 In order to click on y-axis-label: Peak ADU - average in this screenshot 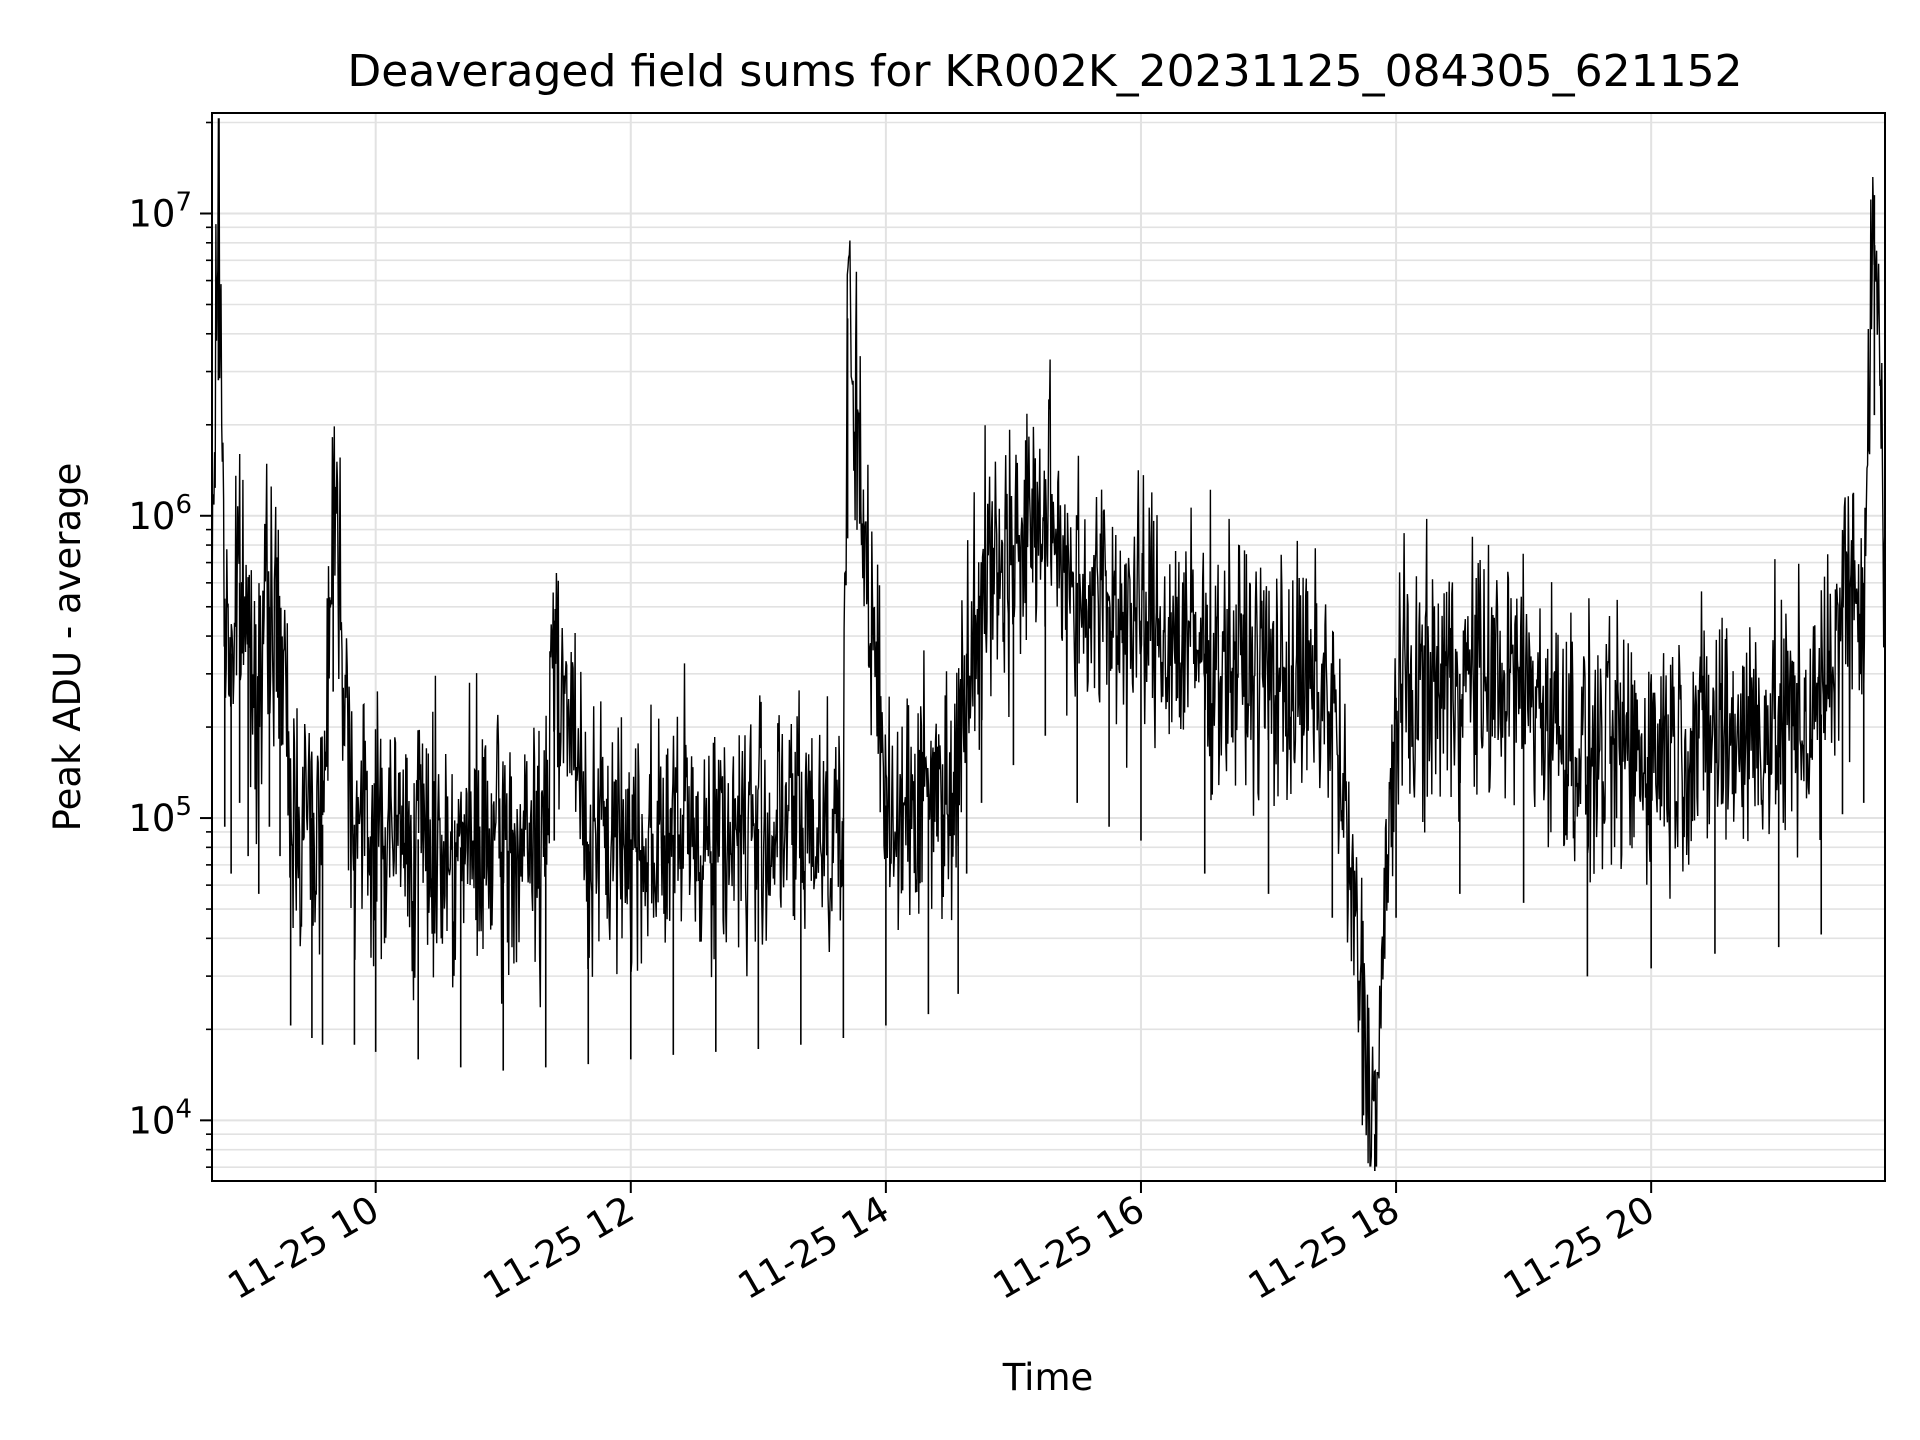, I will do `click(67, 647)`.